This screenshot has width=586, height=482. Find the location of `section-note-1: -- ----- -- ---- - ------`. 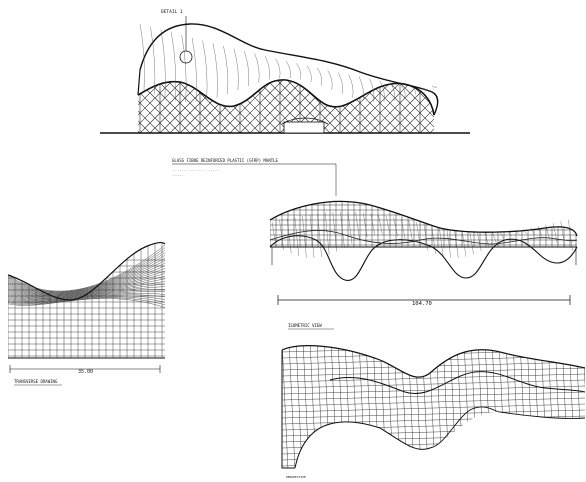

section-note-1: -- ----- -- ---- - ------ is located at coordinates (196, 170).